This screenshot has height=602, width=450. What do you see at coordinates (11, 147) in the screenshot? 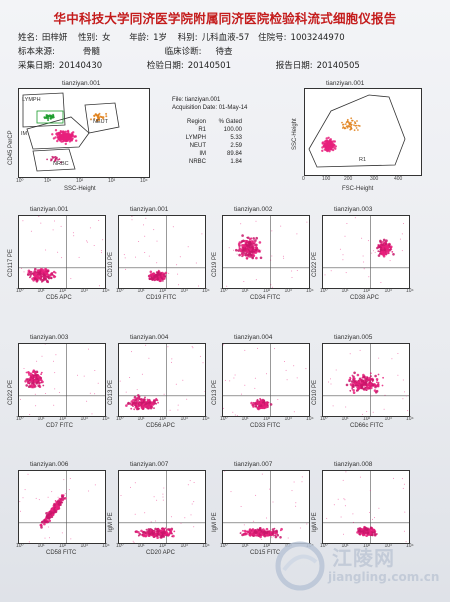
I see `overview-plot1-ylabel: CD45 PerCP` at bounding box center [11, 147].